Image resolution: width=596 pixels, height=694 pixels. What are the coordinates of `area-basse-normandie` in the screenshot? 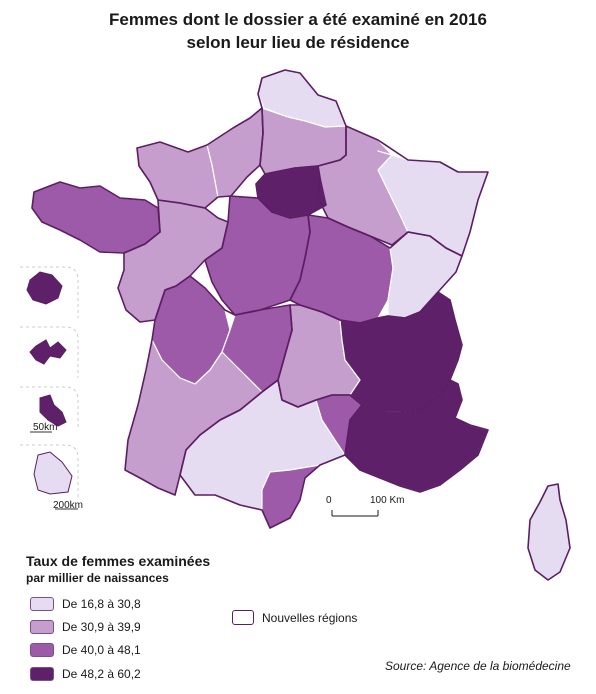 It's located at (177, 175).